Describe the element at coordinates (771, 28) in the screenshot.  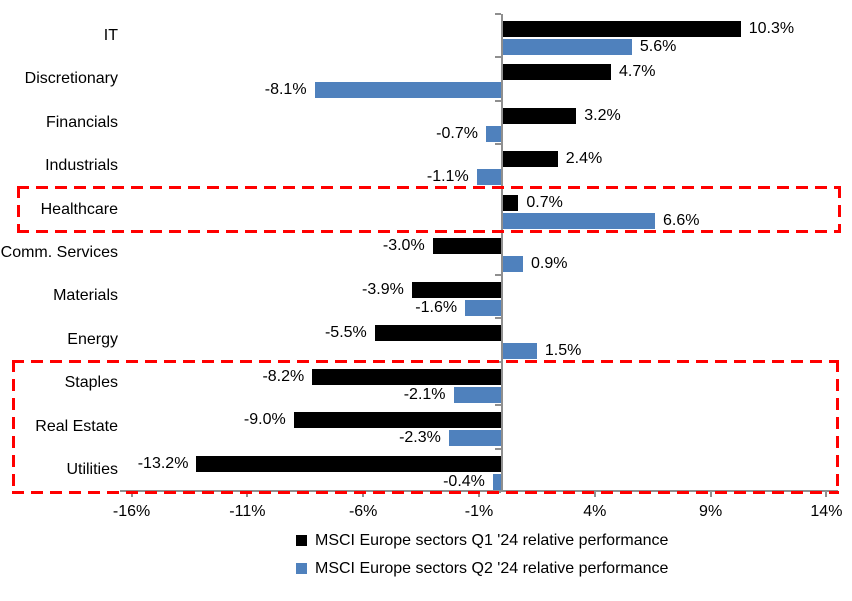
I see `value-label: 10.3%` at that location.